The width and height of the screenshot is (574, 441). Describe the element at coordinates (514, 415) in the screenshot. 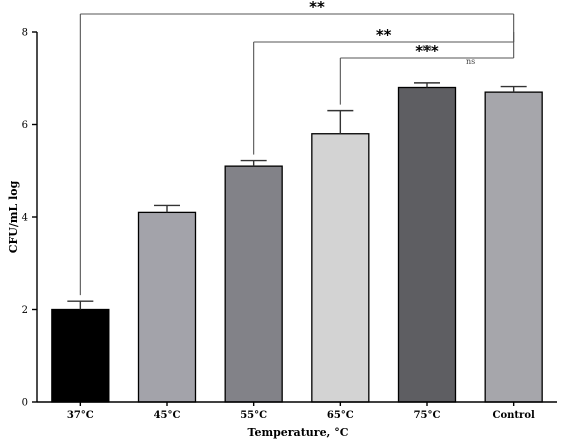

I see `x-tick-label: Control` at that location.